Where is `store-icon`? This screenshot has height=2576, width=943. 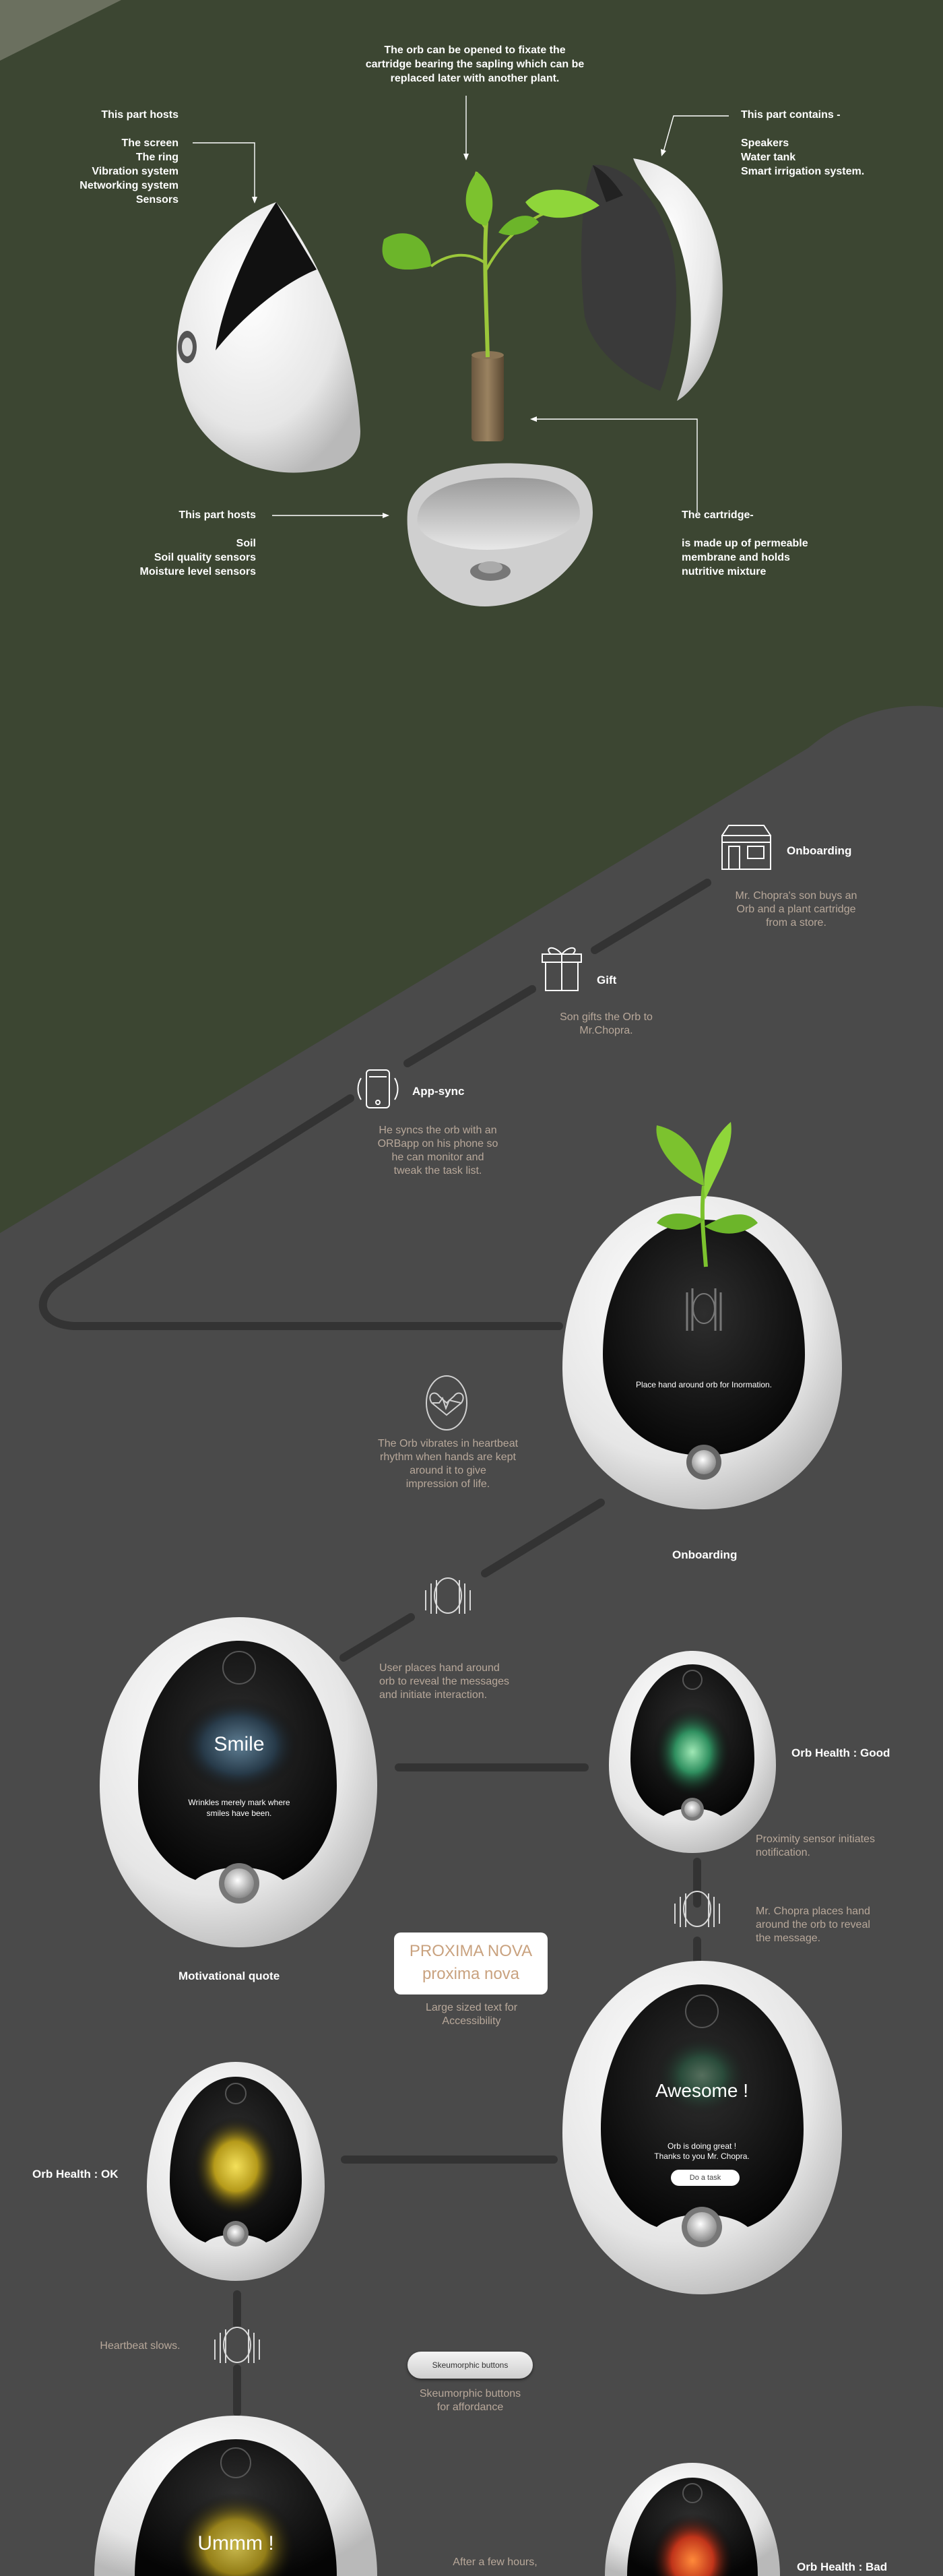 store-icon is located at coordinates (746, 847).